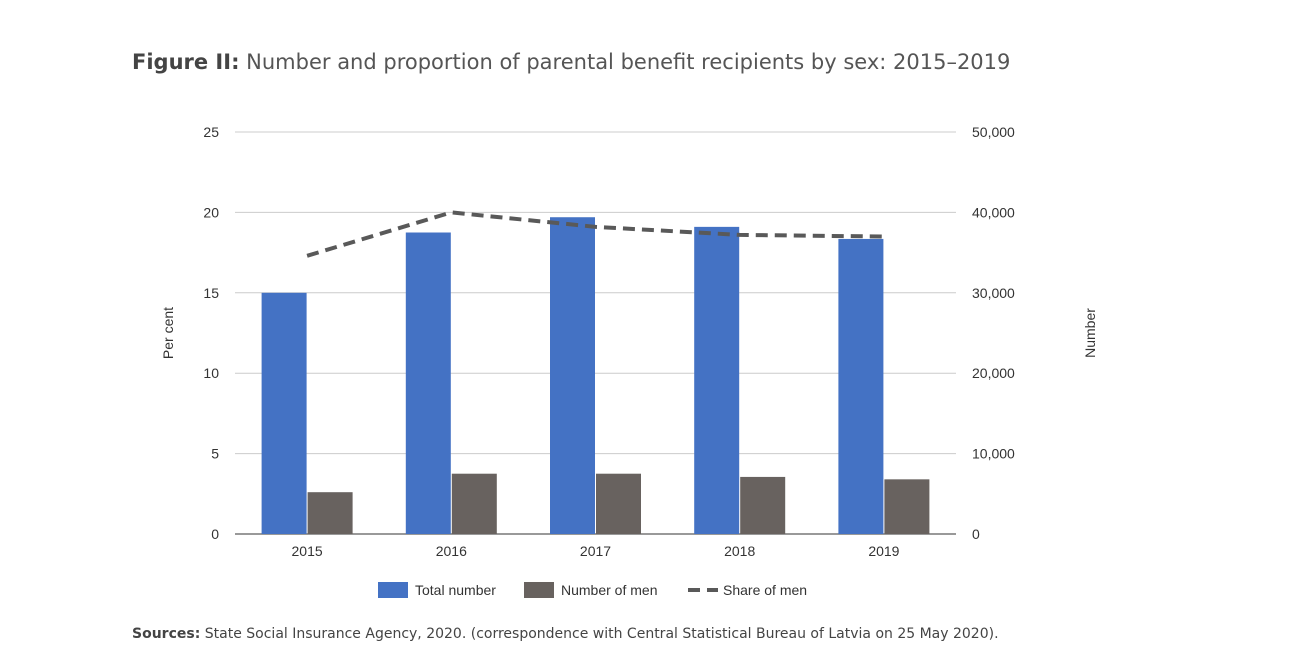 This screenshot has height=653, width=1295. What do you see at coordinates (993, 373) in the screenshot?
I see `right-tick-label: 20,000` at bounding box center [993, 373].